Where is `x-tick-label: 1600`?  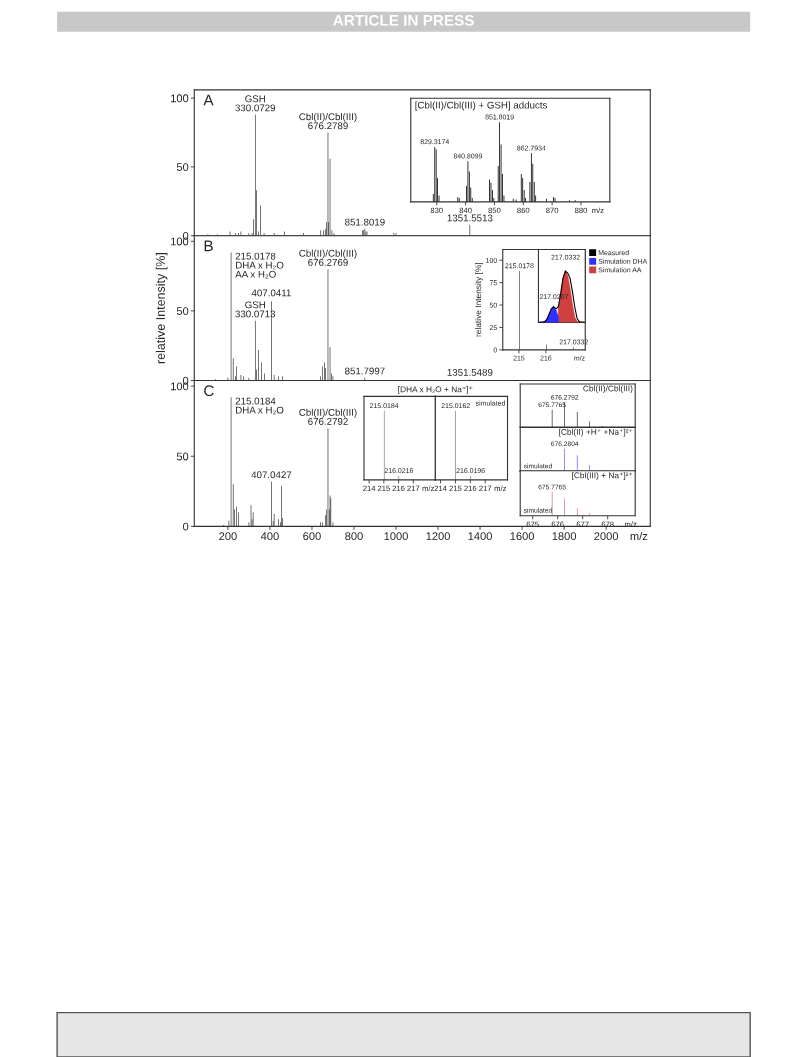
x-tick-label: 1600 is located at coordinates (522, 536).